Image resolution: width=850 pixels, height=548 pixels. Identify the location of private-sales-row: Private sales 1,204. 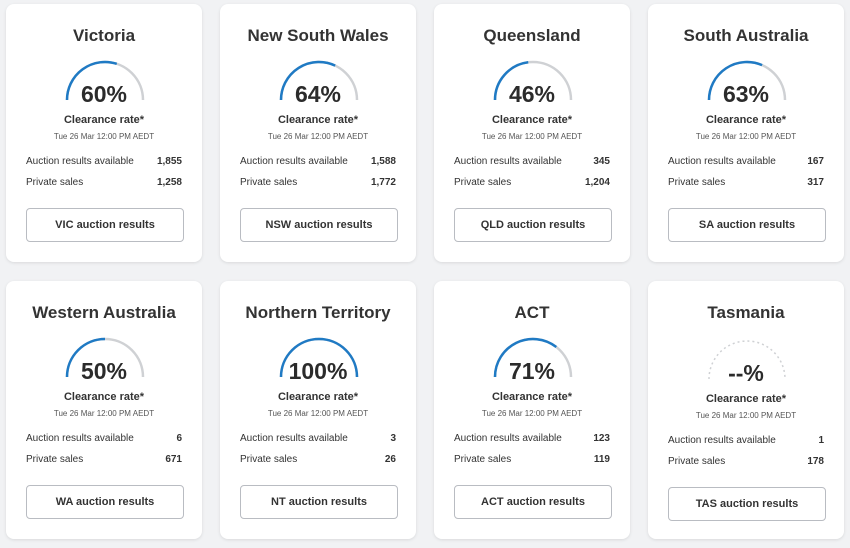
(532, 182).